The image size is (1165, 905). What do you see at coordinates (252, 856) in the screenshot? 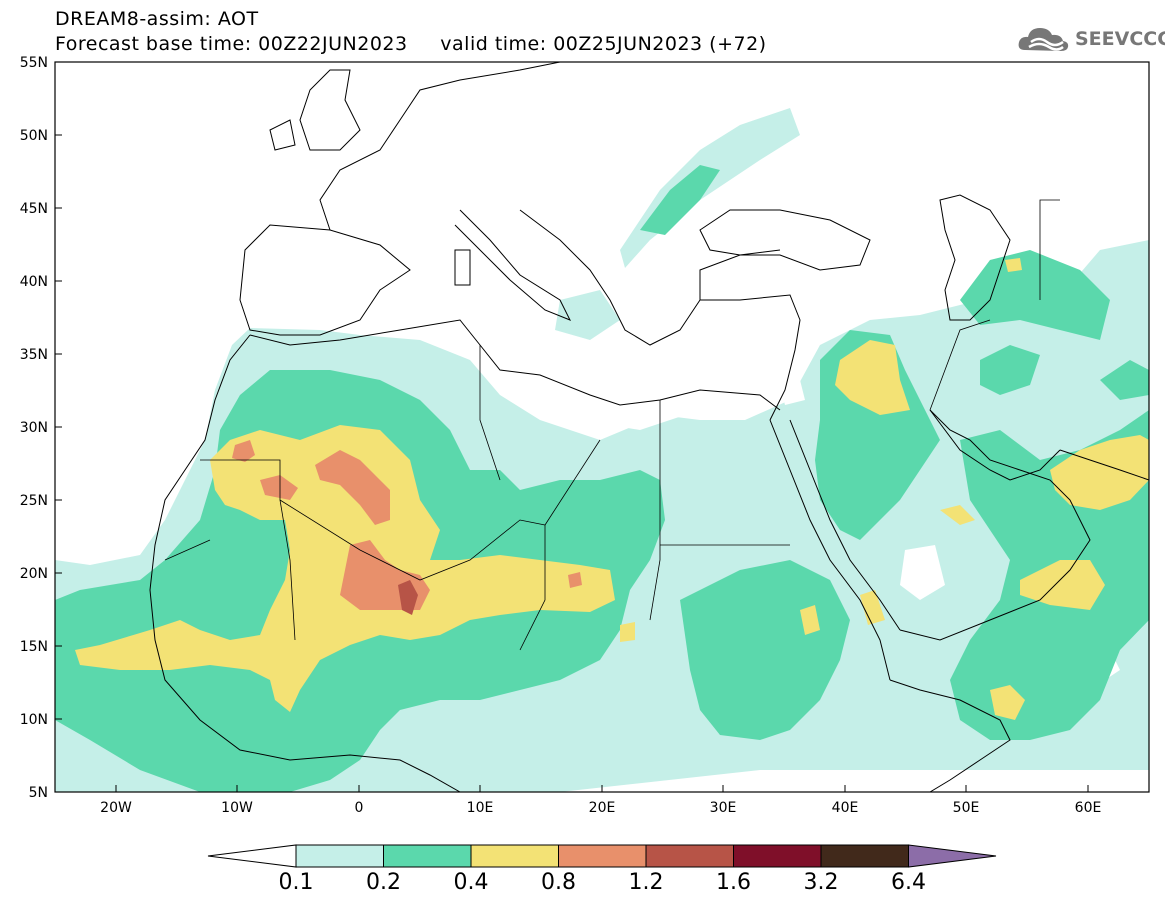
I see `colorbar-under-arrow` at bounding box center [252, 856].